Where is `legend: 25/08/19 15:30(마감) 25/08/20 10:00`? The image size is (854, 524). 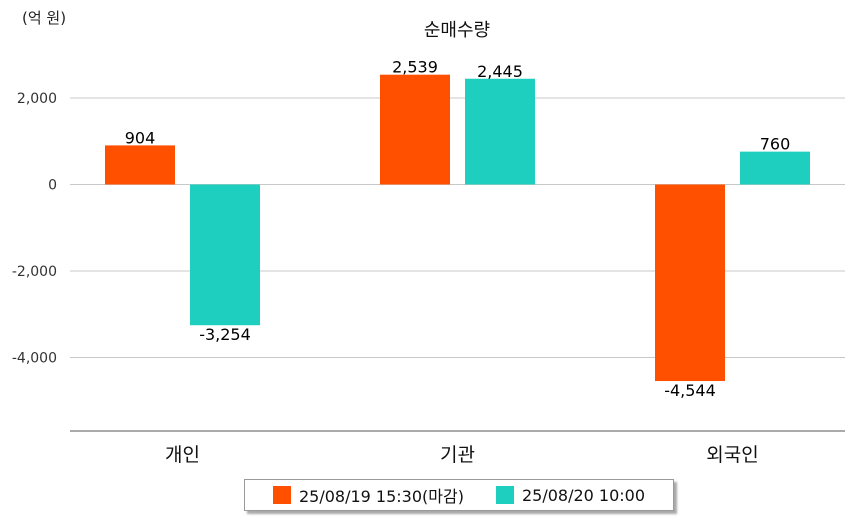 legend: 25/08/19 15:30(마감) 25/08/20 10:00 is located at coordinates (459, 495).